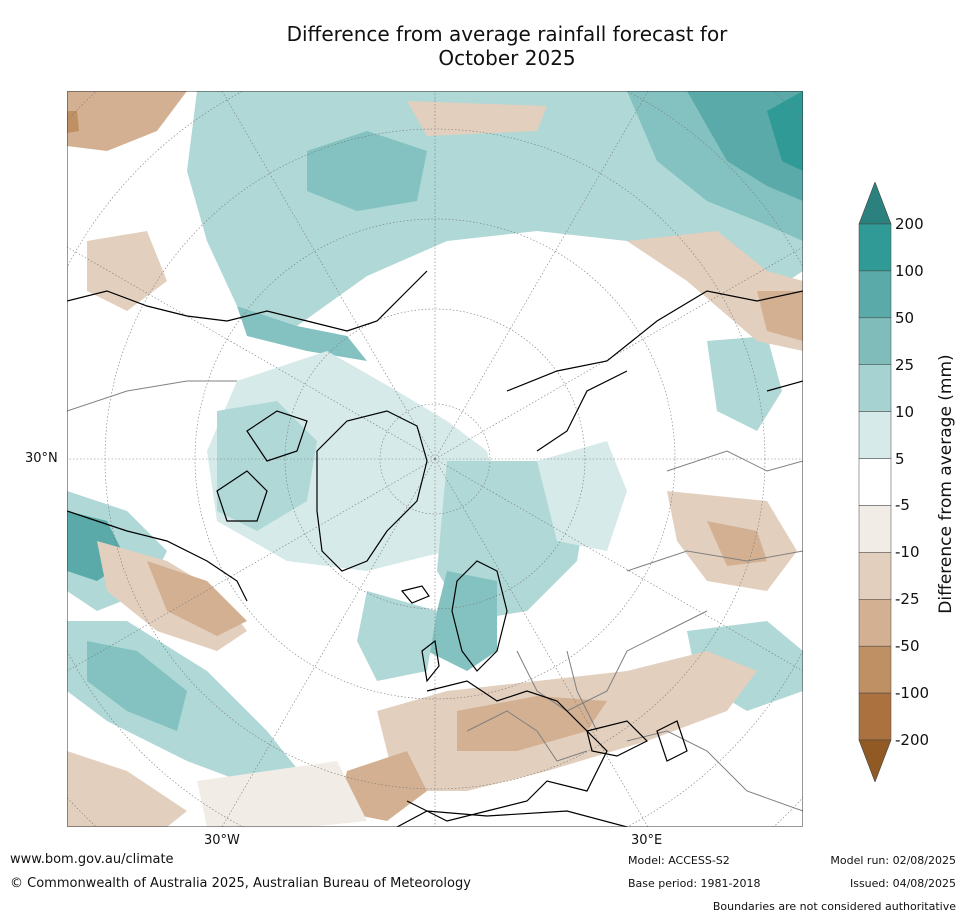 The image size is (965, 919). I want to click on coast-canadian-archipelago, so click(277, 436).